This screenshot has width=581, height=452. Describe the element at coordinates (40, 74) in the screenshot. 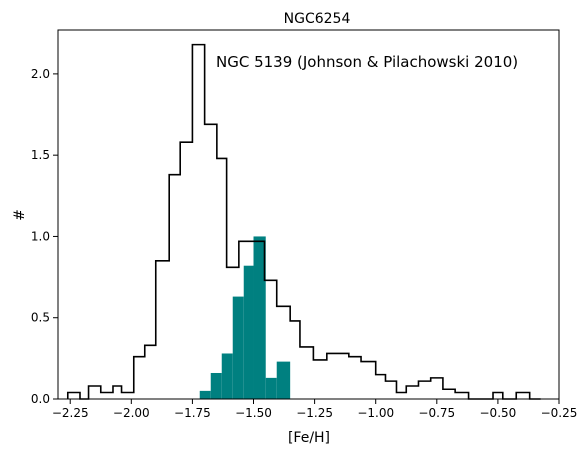

I see `y-tick-label: 2.0` at that location.